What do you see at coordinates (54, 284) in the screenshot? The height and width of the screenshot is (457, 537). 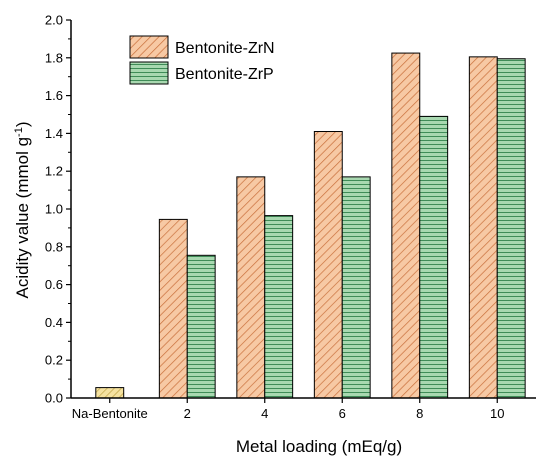 I see `y-tick-label: 0.6` at bounding box center [54, 284].